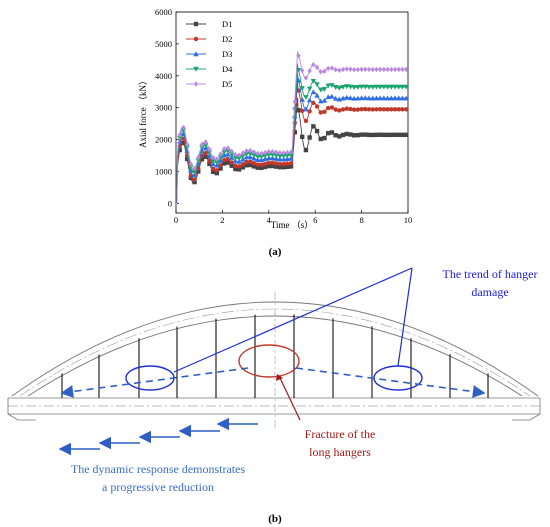  I want to click on y-tick-label: 4000, so click(163, 76).